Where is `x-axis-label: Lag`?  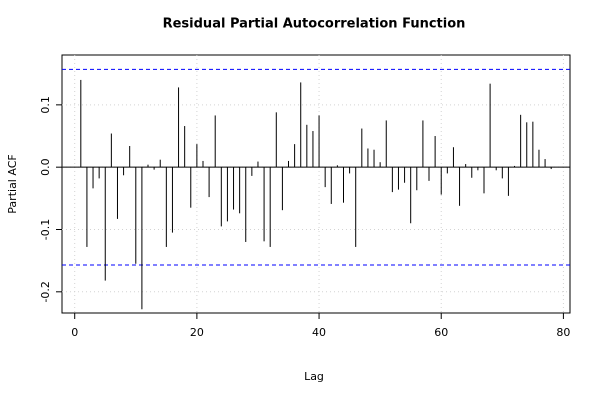 x-axis-label: Lag is located at coordinates (314, 376).